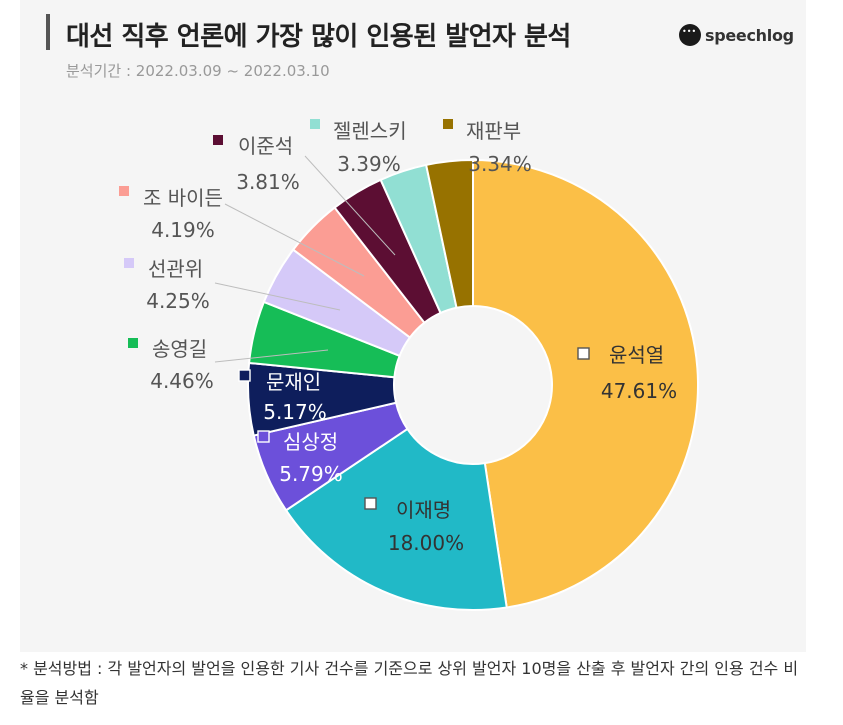 The image size is (843, 725). Describe the element at coordinates (198, 71) in the screenshot. I see `analysis-period: 분석기간 : 2022.03.09 ~ 2022.03.10` at that location.